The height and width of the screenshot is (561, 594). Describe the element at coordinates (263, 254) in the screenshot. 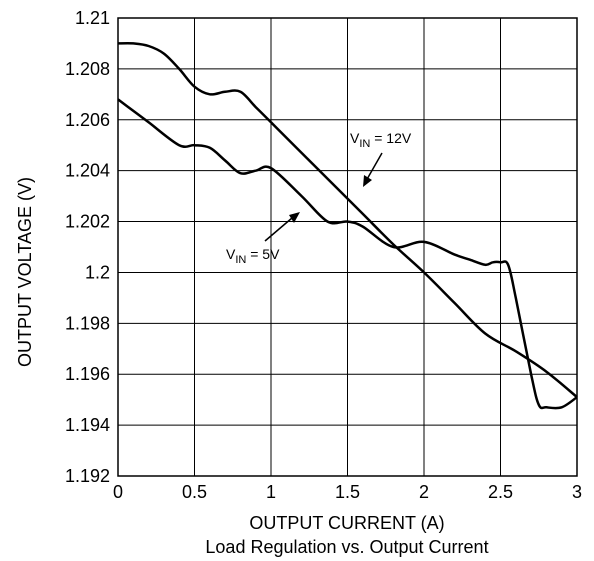

I see `annotation-vin-5v-tail: = 5V` at that location.